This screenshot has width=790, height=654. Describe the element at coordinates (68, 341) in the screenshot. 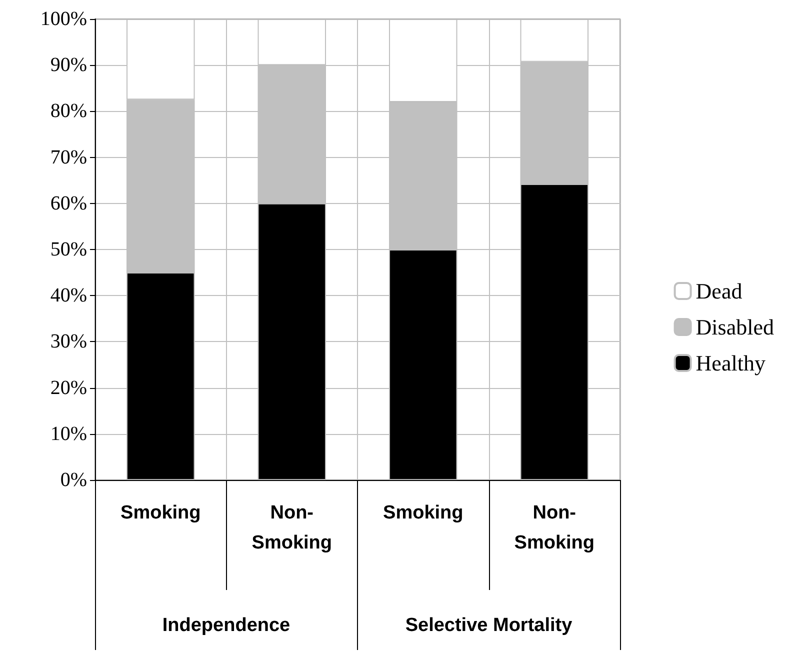

I see `y-tick-label: 30%` at that location.